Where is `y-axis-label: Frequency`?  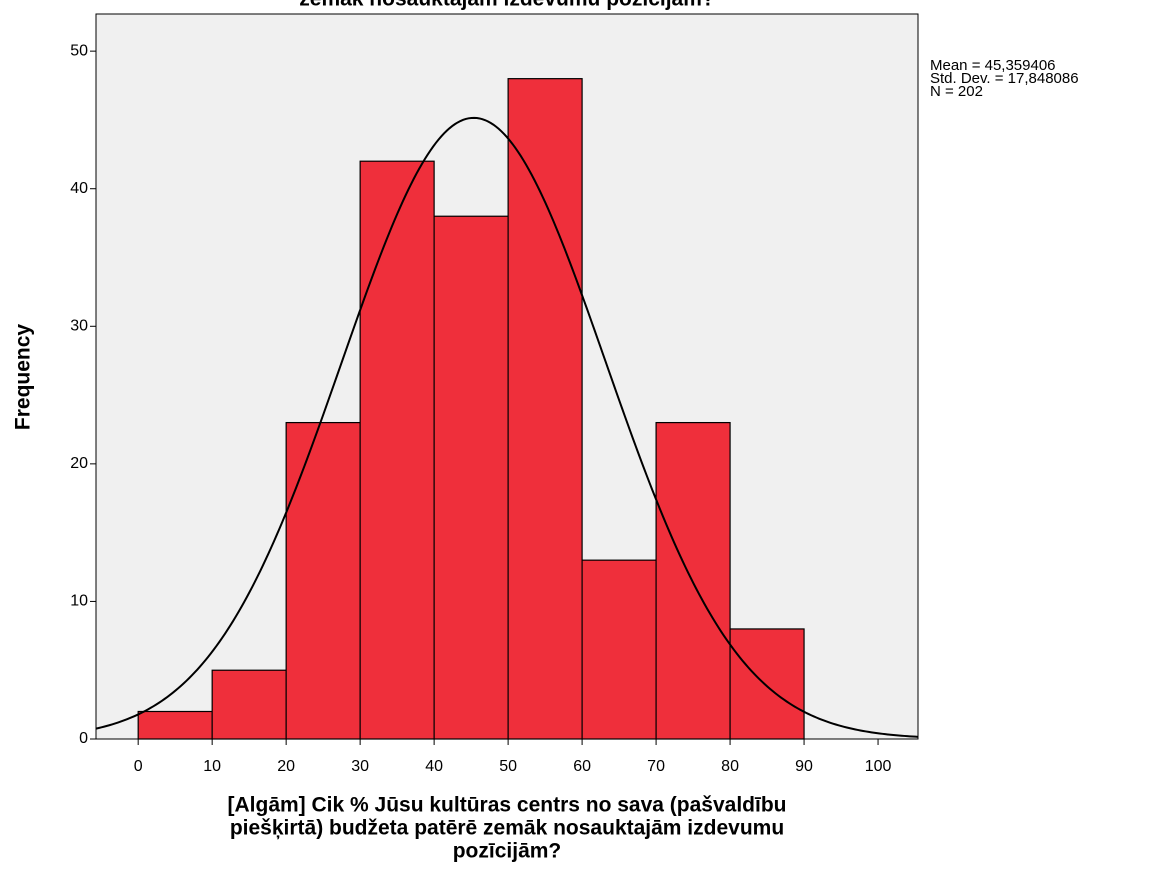 y-axis-label: Frequency is located at coordinates (23, 377).